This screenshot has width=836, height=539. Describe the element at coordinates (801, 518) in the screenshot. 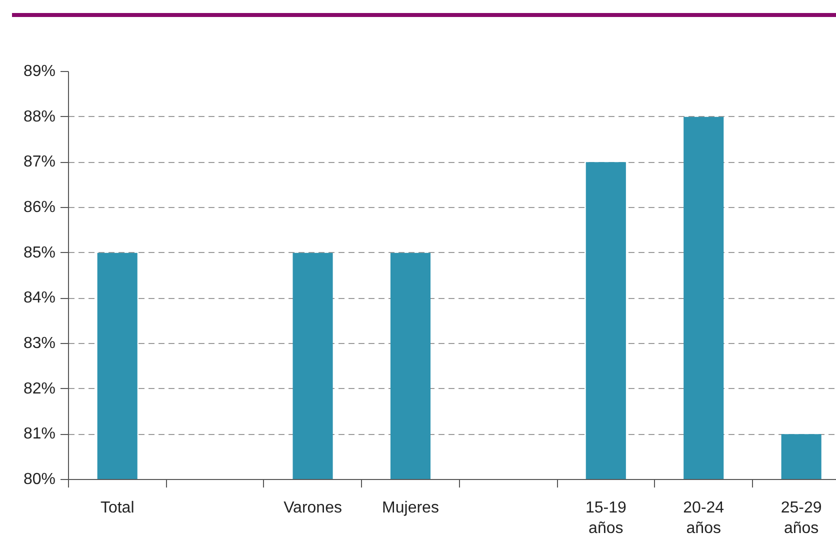

I see `x-tick-label: 25-29 años` at that location.